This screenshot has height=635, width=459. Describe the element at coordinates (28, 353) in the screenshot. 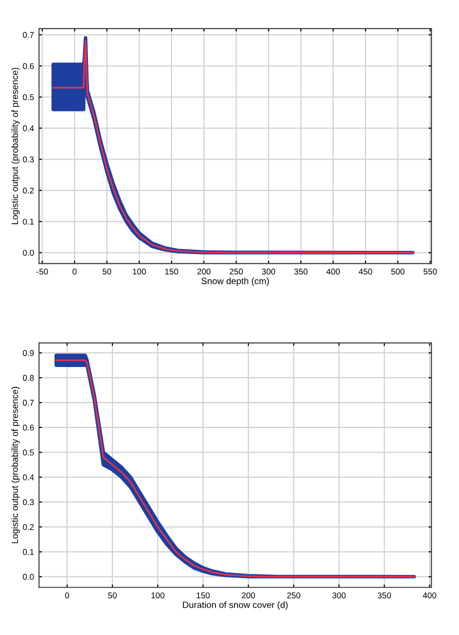

I see `y-tick-label: 0.9` at that location.